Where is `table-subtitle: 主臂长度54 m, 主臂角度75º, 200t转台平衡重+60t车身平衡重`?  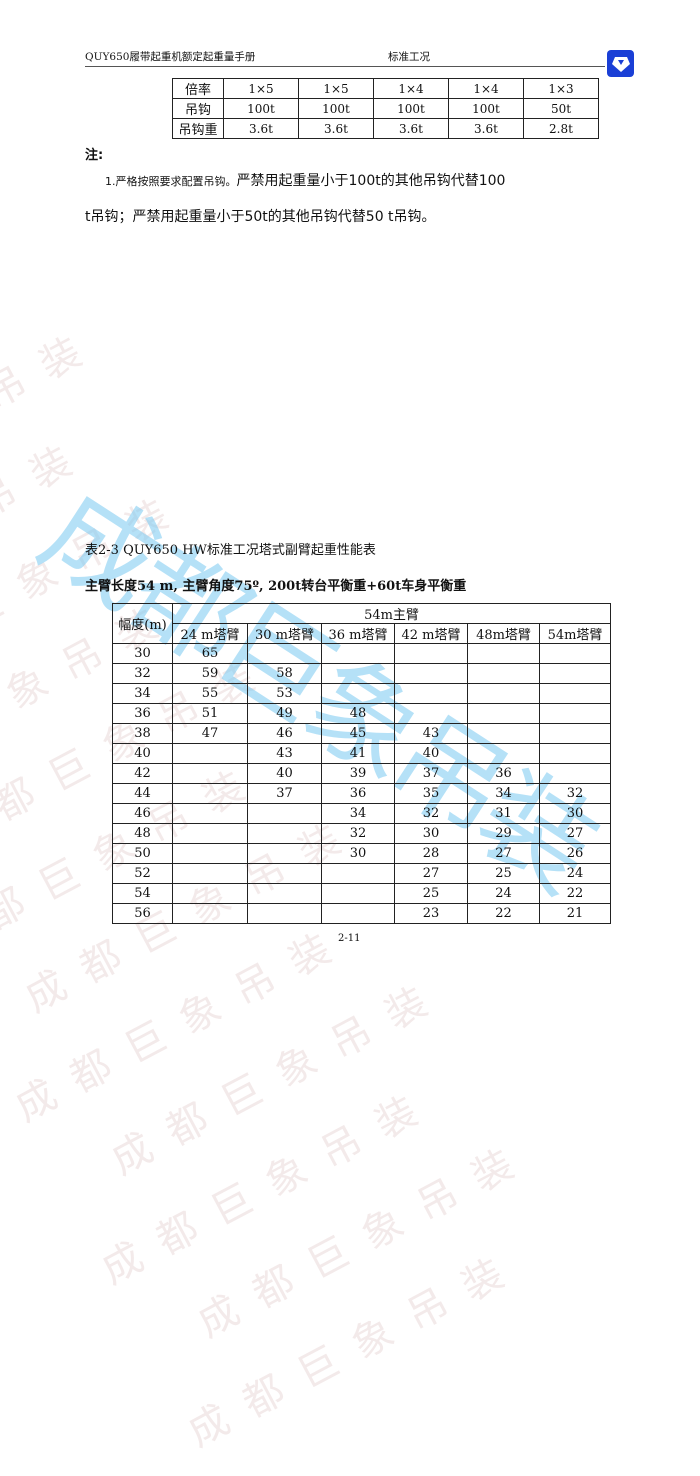 table-subtitle: 主臂长度54 m, 主臂角度75º, 200t转台平衡重+60t车身平衡重 is located at coordinates (276, 586).